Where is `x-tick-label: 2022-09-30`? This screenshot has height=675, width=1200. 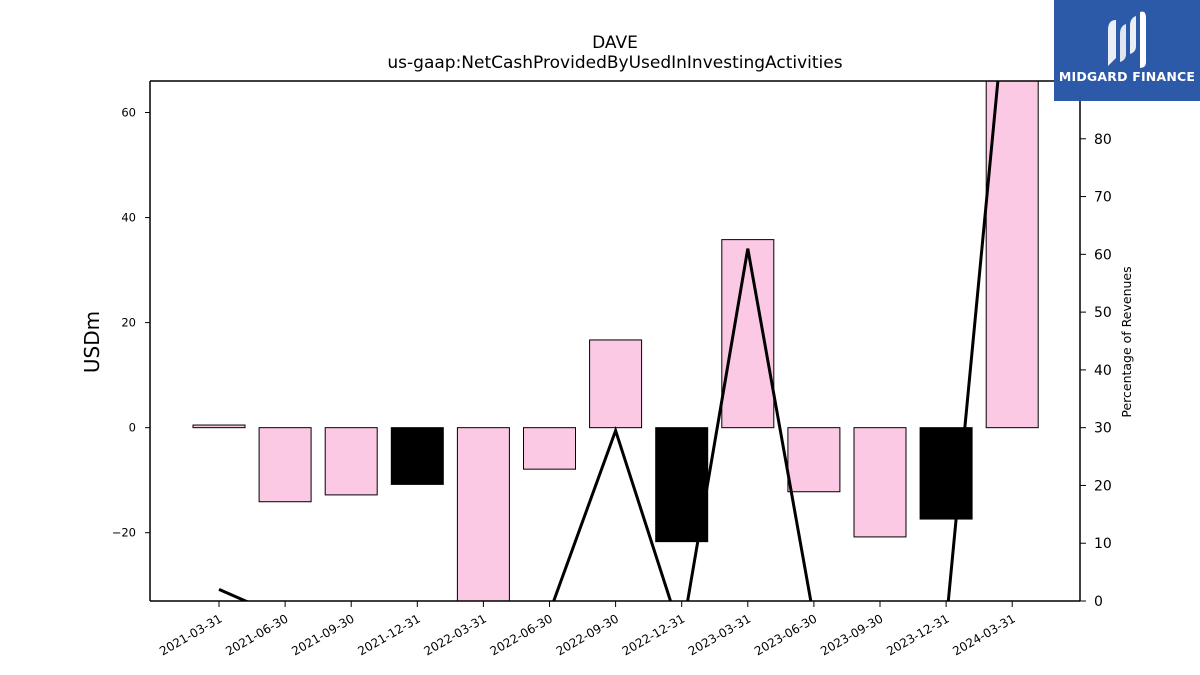
x-tick-label: 2022-09-30 is located at coordinates (587, 634).